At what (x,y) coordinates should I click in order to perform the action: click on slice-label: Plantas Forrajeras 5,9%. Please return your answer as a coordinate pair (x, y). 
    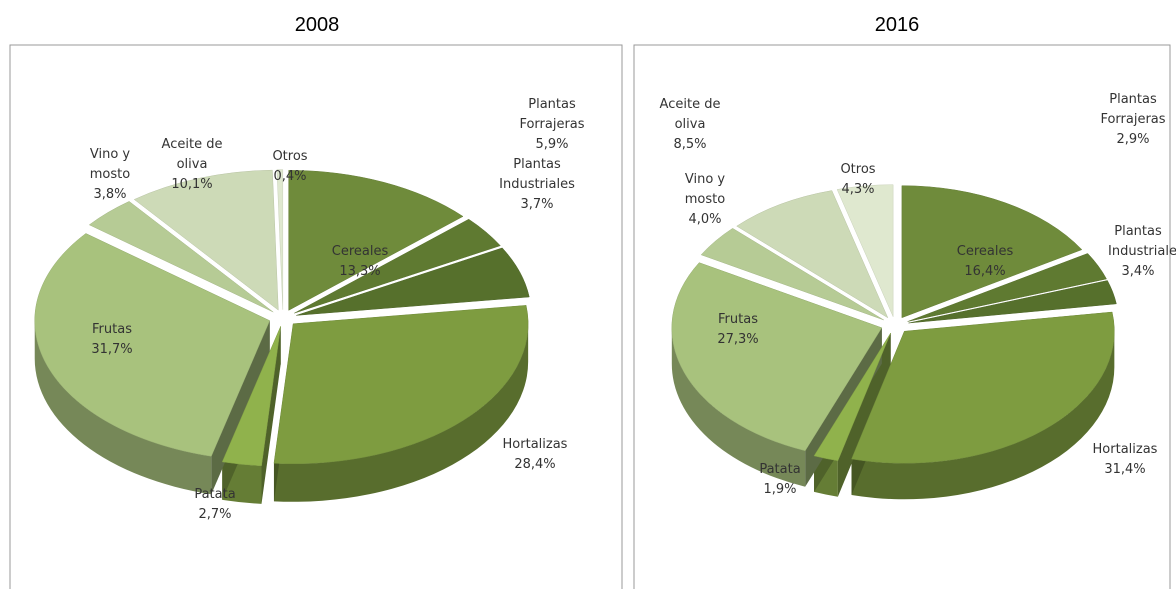
    Looking at the image, I should click on (552, 125).